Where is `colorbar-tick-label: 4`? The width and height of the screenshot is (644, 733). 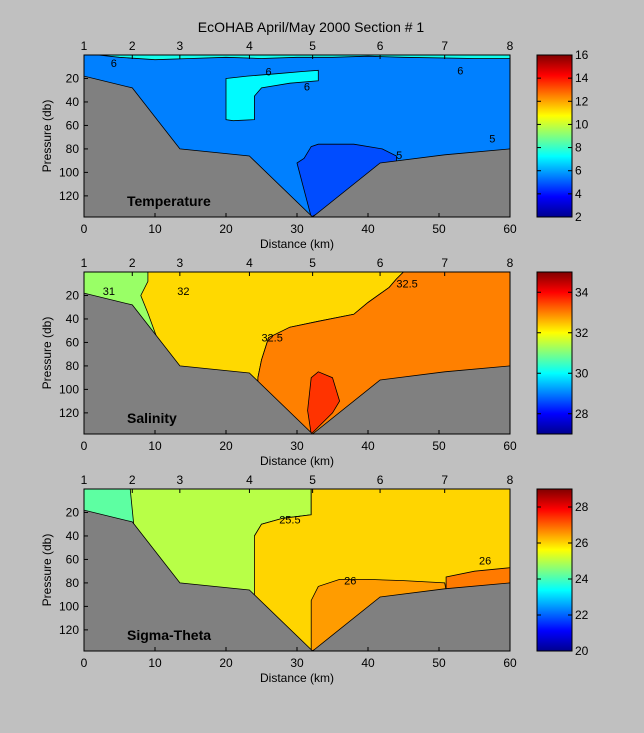
colorbar-tick-label: 4 is located at coordinates (578, 194).